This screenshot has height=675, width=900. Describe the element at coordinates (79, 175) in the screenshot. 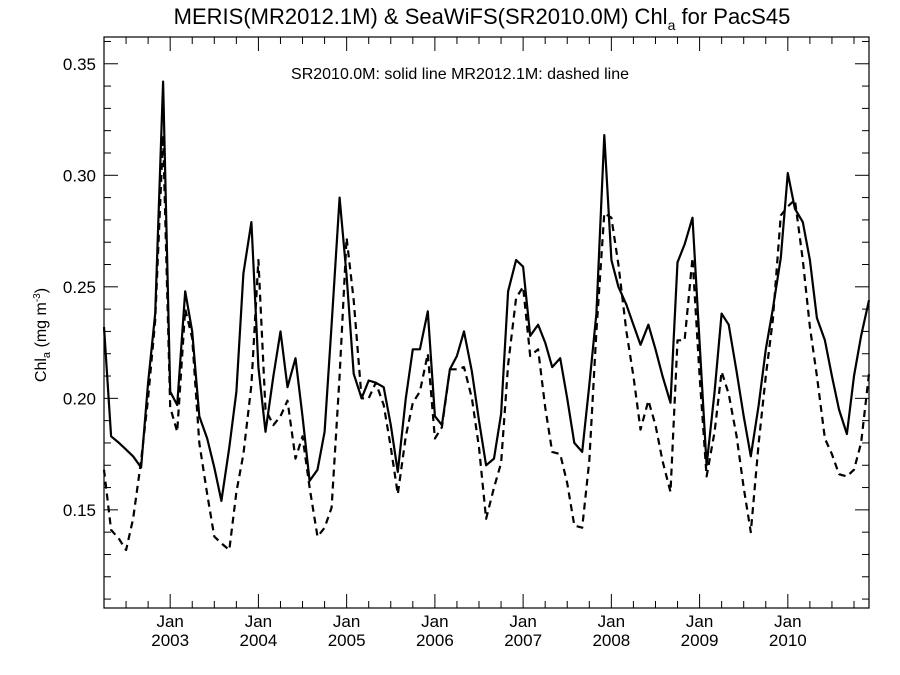

I see `y-tick-label: 0.30` at that location.